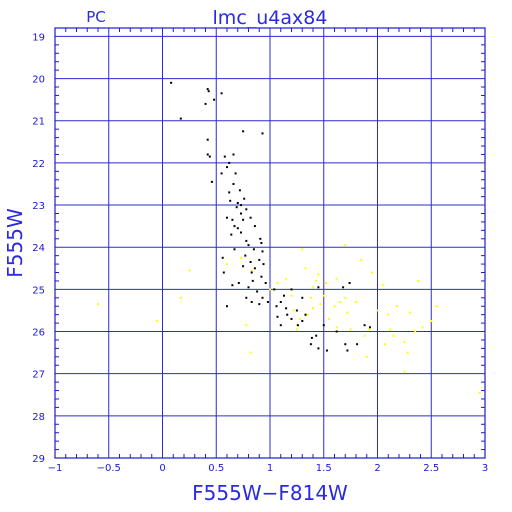 Image resolution: width=512 pixels, height=512 pixels. Describe the element at coordinates (38, 459) in the screenshot. I see `y-tick-label: 29` at that location.